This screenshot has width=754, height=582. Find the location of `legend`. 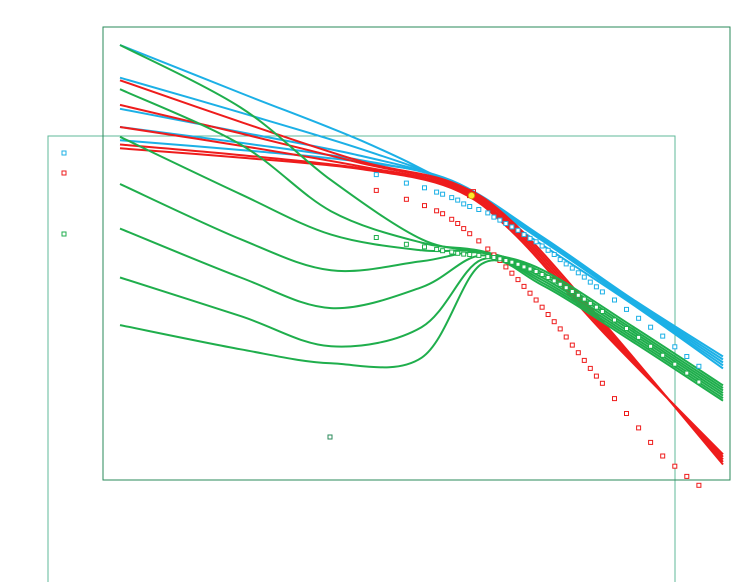

legend is located at coordinates (64, 193).